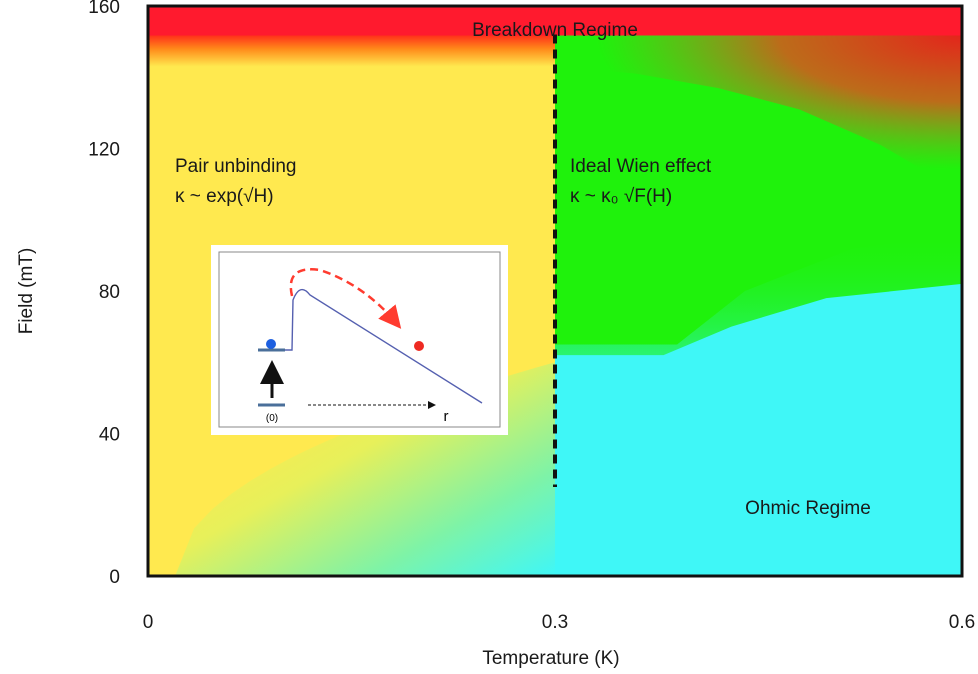  Describe the element at coordinates (550, 658) in the screenshot. I see `x-axis-label: Temperature (K)` at that location.